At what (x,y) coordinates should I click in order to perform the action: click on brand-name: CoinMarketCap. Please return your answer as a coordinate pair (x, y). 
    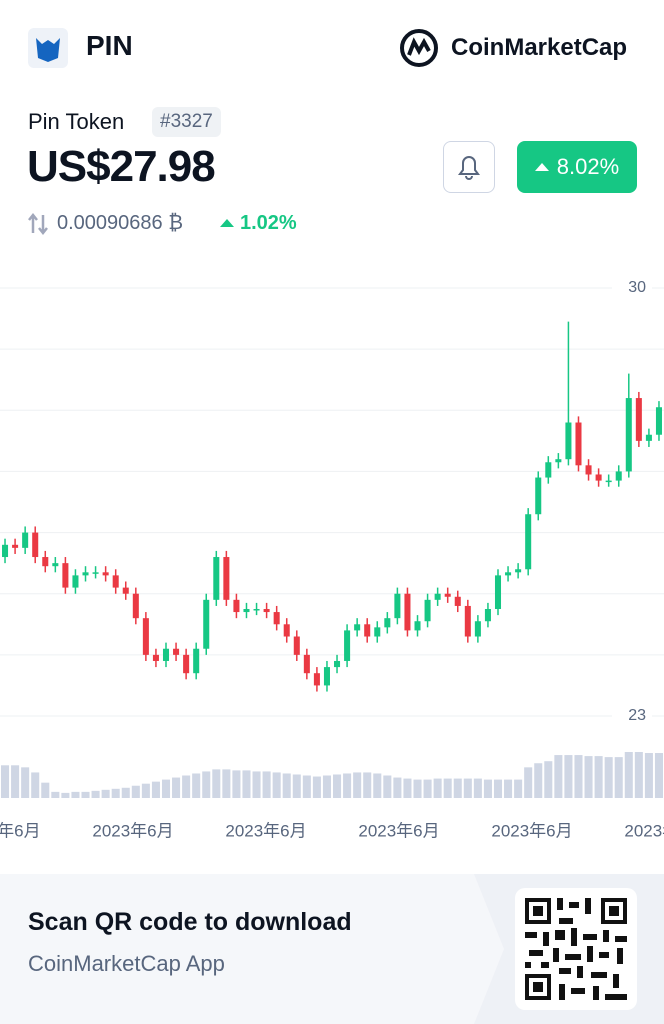
    Looking at the image, I should click on (539, 47).